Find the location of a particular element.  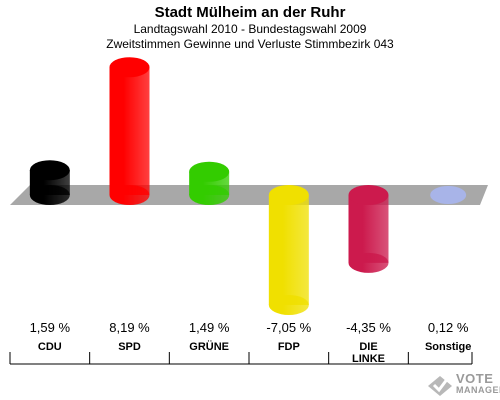

bar-cdu is located at coordinates (49, 182).